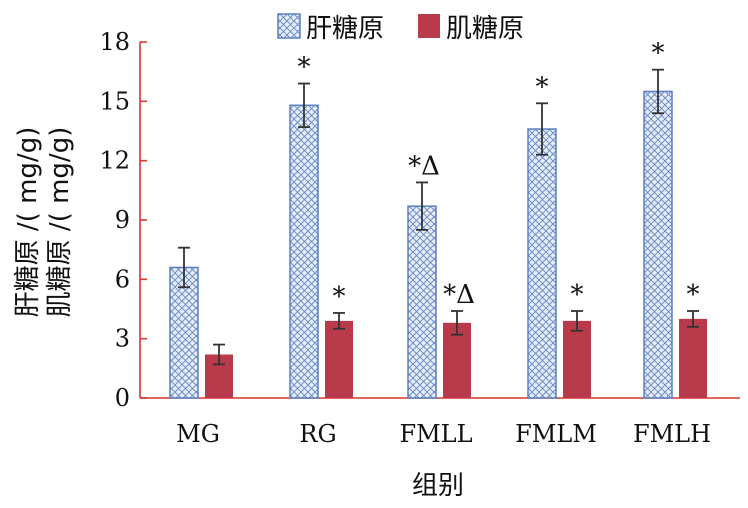  Describe the element at coordinates (345, 29) in the screenshot. I see `legend-label-liver-glycogen: 肝糖原` at that location.